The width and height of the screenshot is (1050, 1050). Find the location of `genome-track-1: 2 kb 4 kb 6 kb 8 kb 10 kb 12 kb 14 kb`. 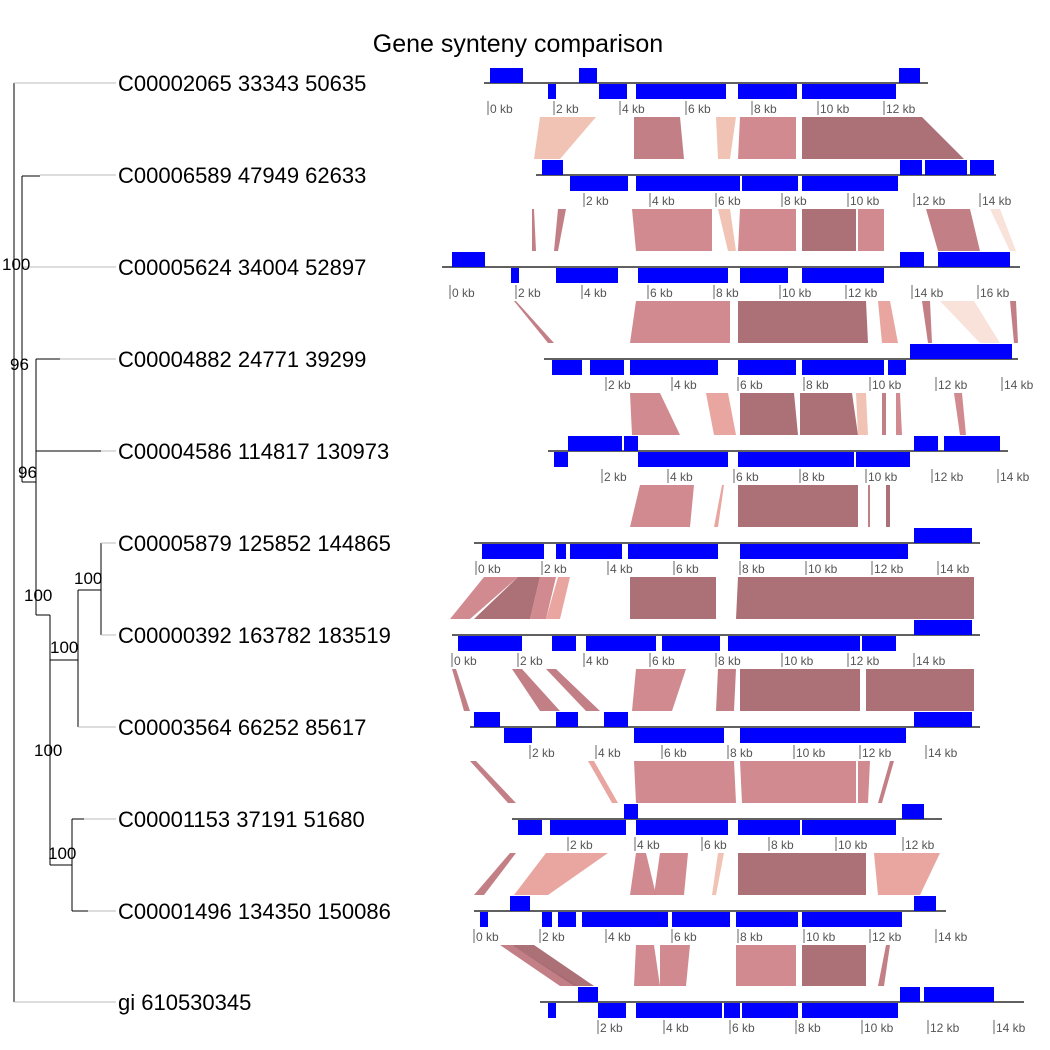

genome-track-1: 2 kb 4 kb 6 kb 8 kb 10 kb 12 kb 14 kb is located at coordinates (774, 184).